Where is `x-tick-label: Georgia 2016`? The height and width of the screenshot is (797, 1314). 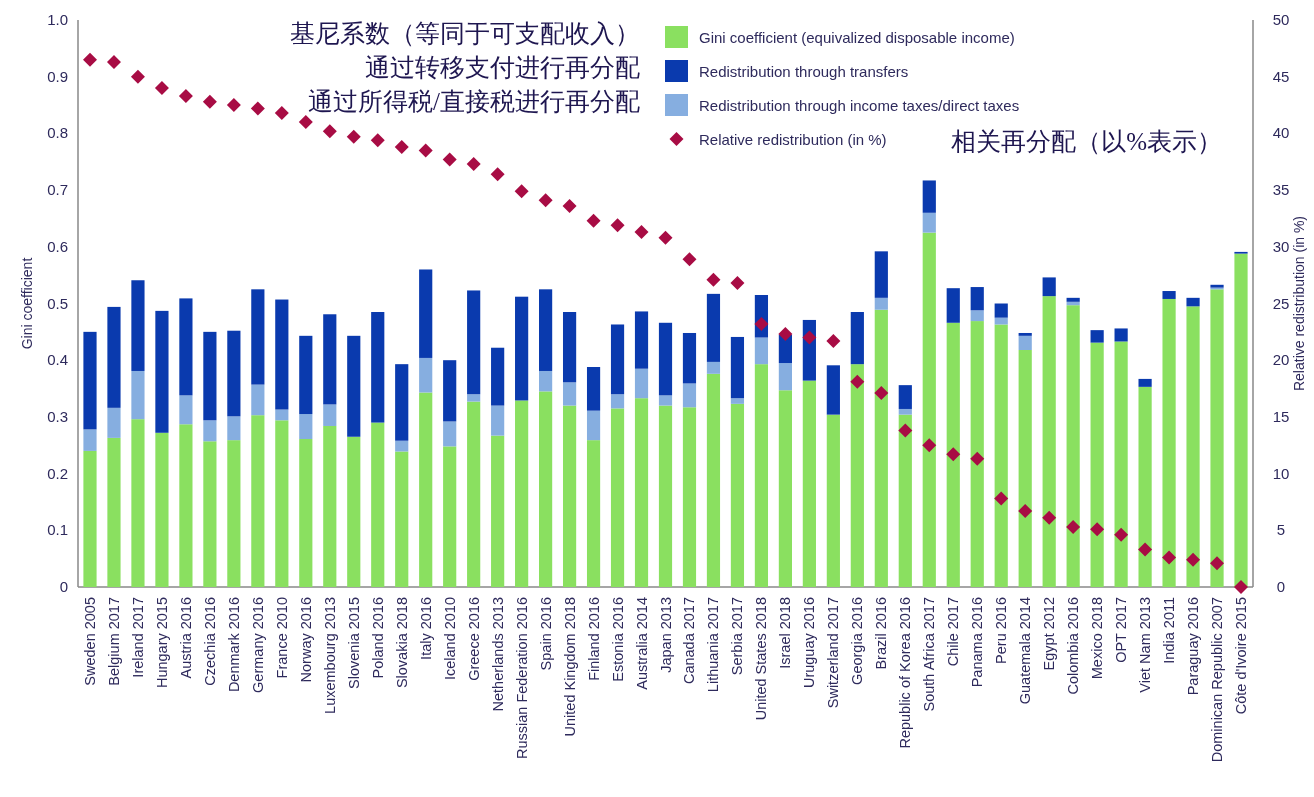 x-tick-label: Georgia 2016 is located at coordinates (857, 641).